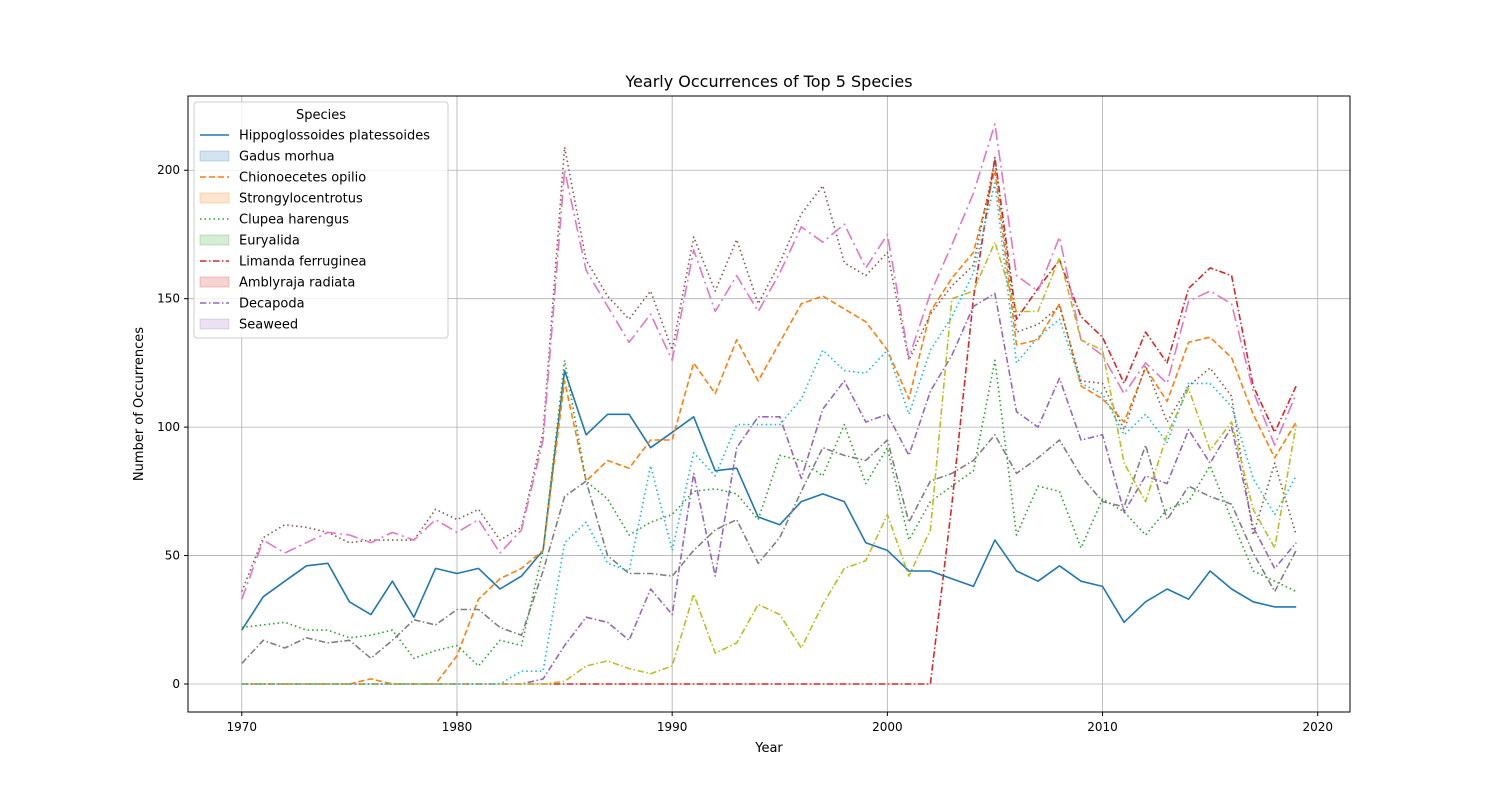  What do you see at coordinates (176, 684) in the screenshot?
I see `y-tick-label: 0` at bounding box center [176, 684].